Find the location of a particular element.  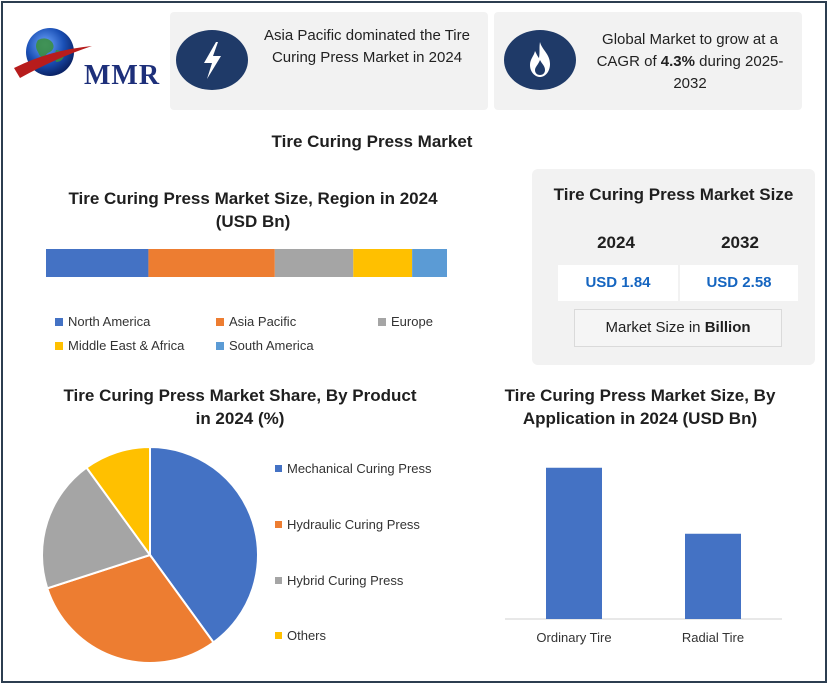

cagr-value: 4.3% is located at coordinates (677, 61).